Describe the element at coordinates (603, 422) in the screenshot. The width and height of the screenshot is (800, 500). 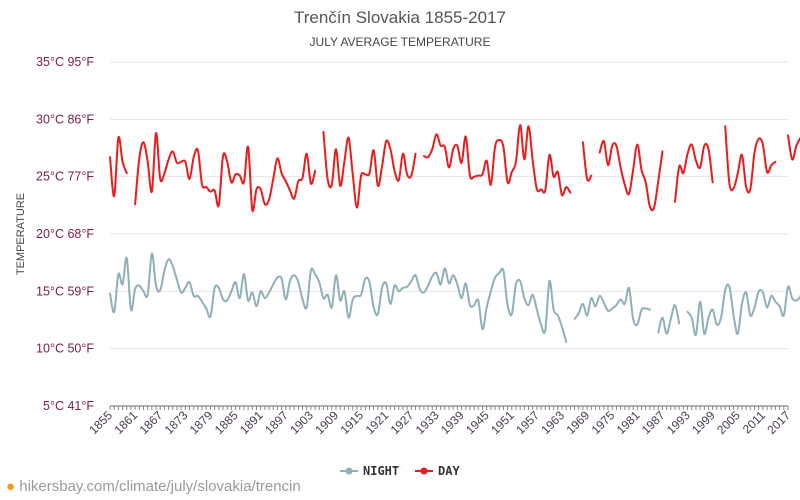
I see `x-tick-label: 1975` at that location.